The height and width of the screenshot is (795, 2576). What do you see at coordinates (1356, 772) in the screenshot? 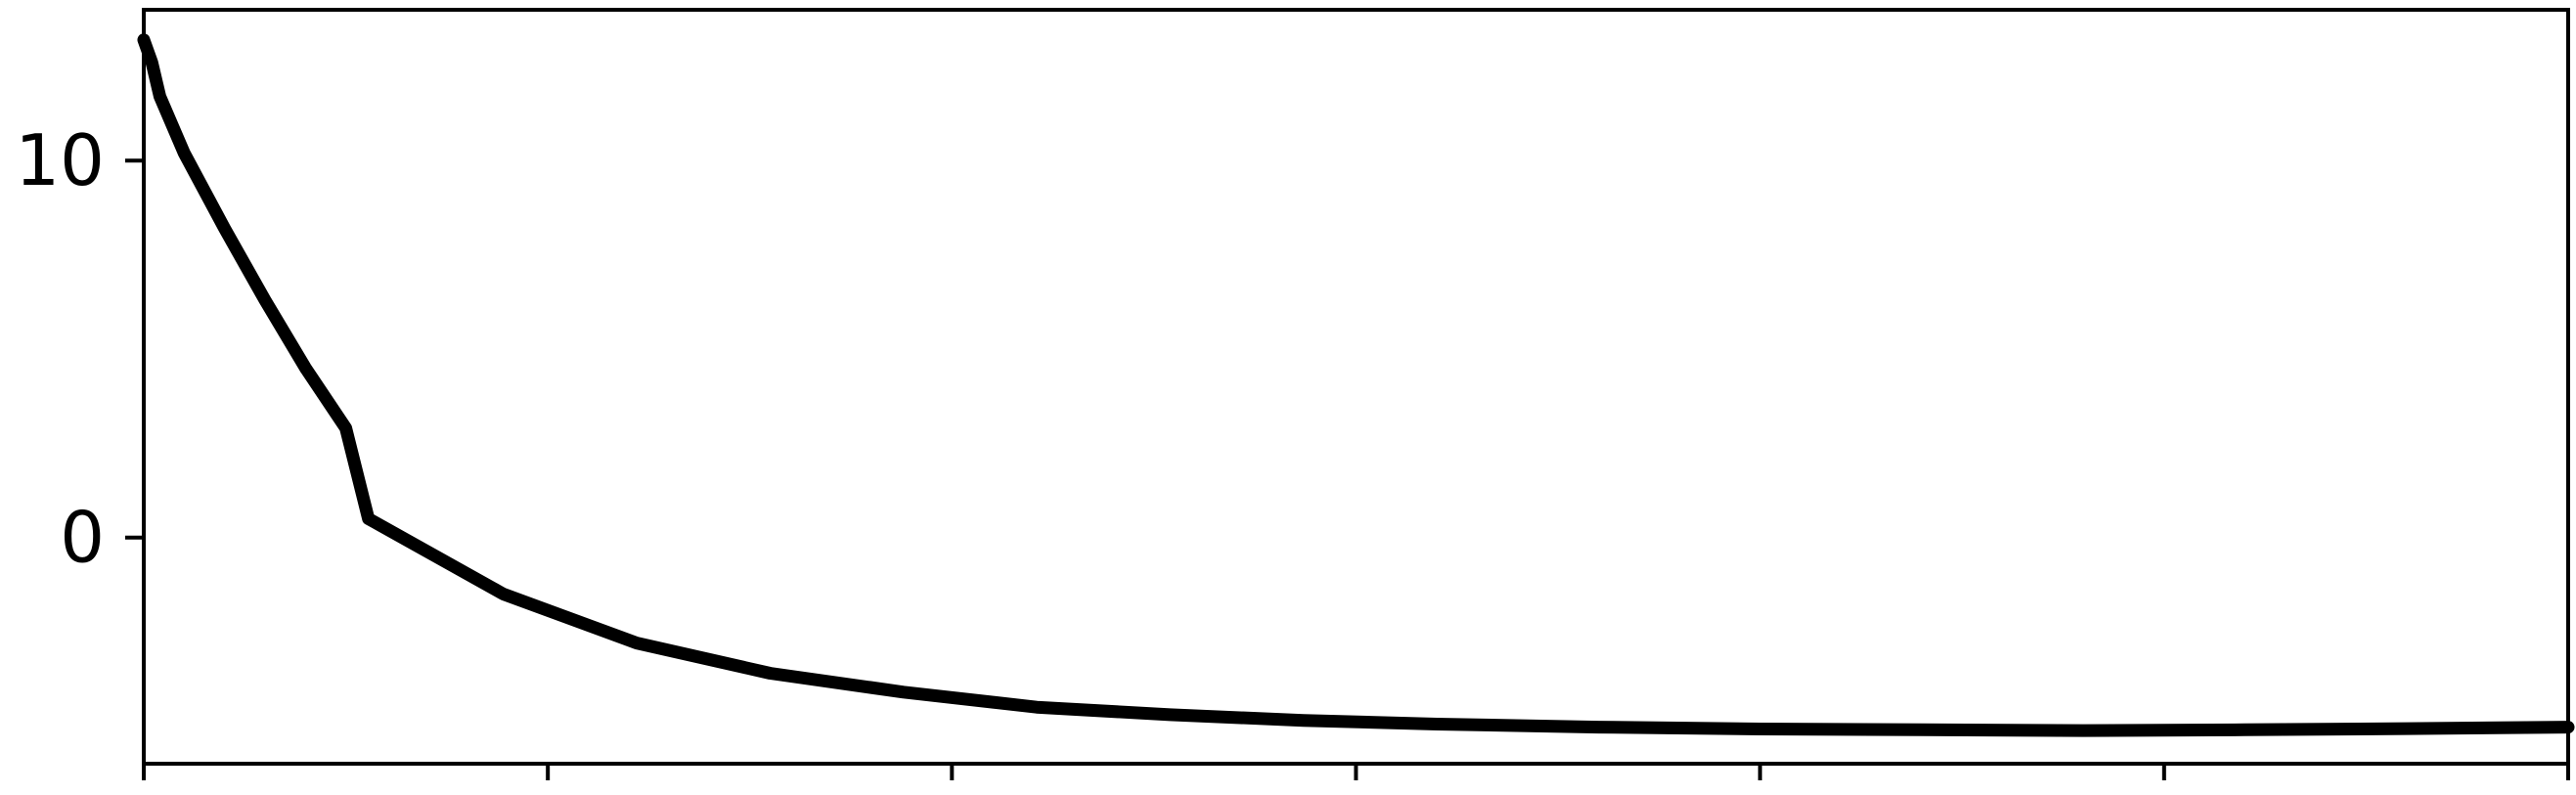
I see `x-axis-ticks` at bounding box center [1356, 772].